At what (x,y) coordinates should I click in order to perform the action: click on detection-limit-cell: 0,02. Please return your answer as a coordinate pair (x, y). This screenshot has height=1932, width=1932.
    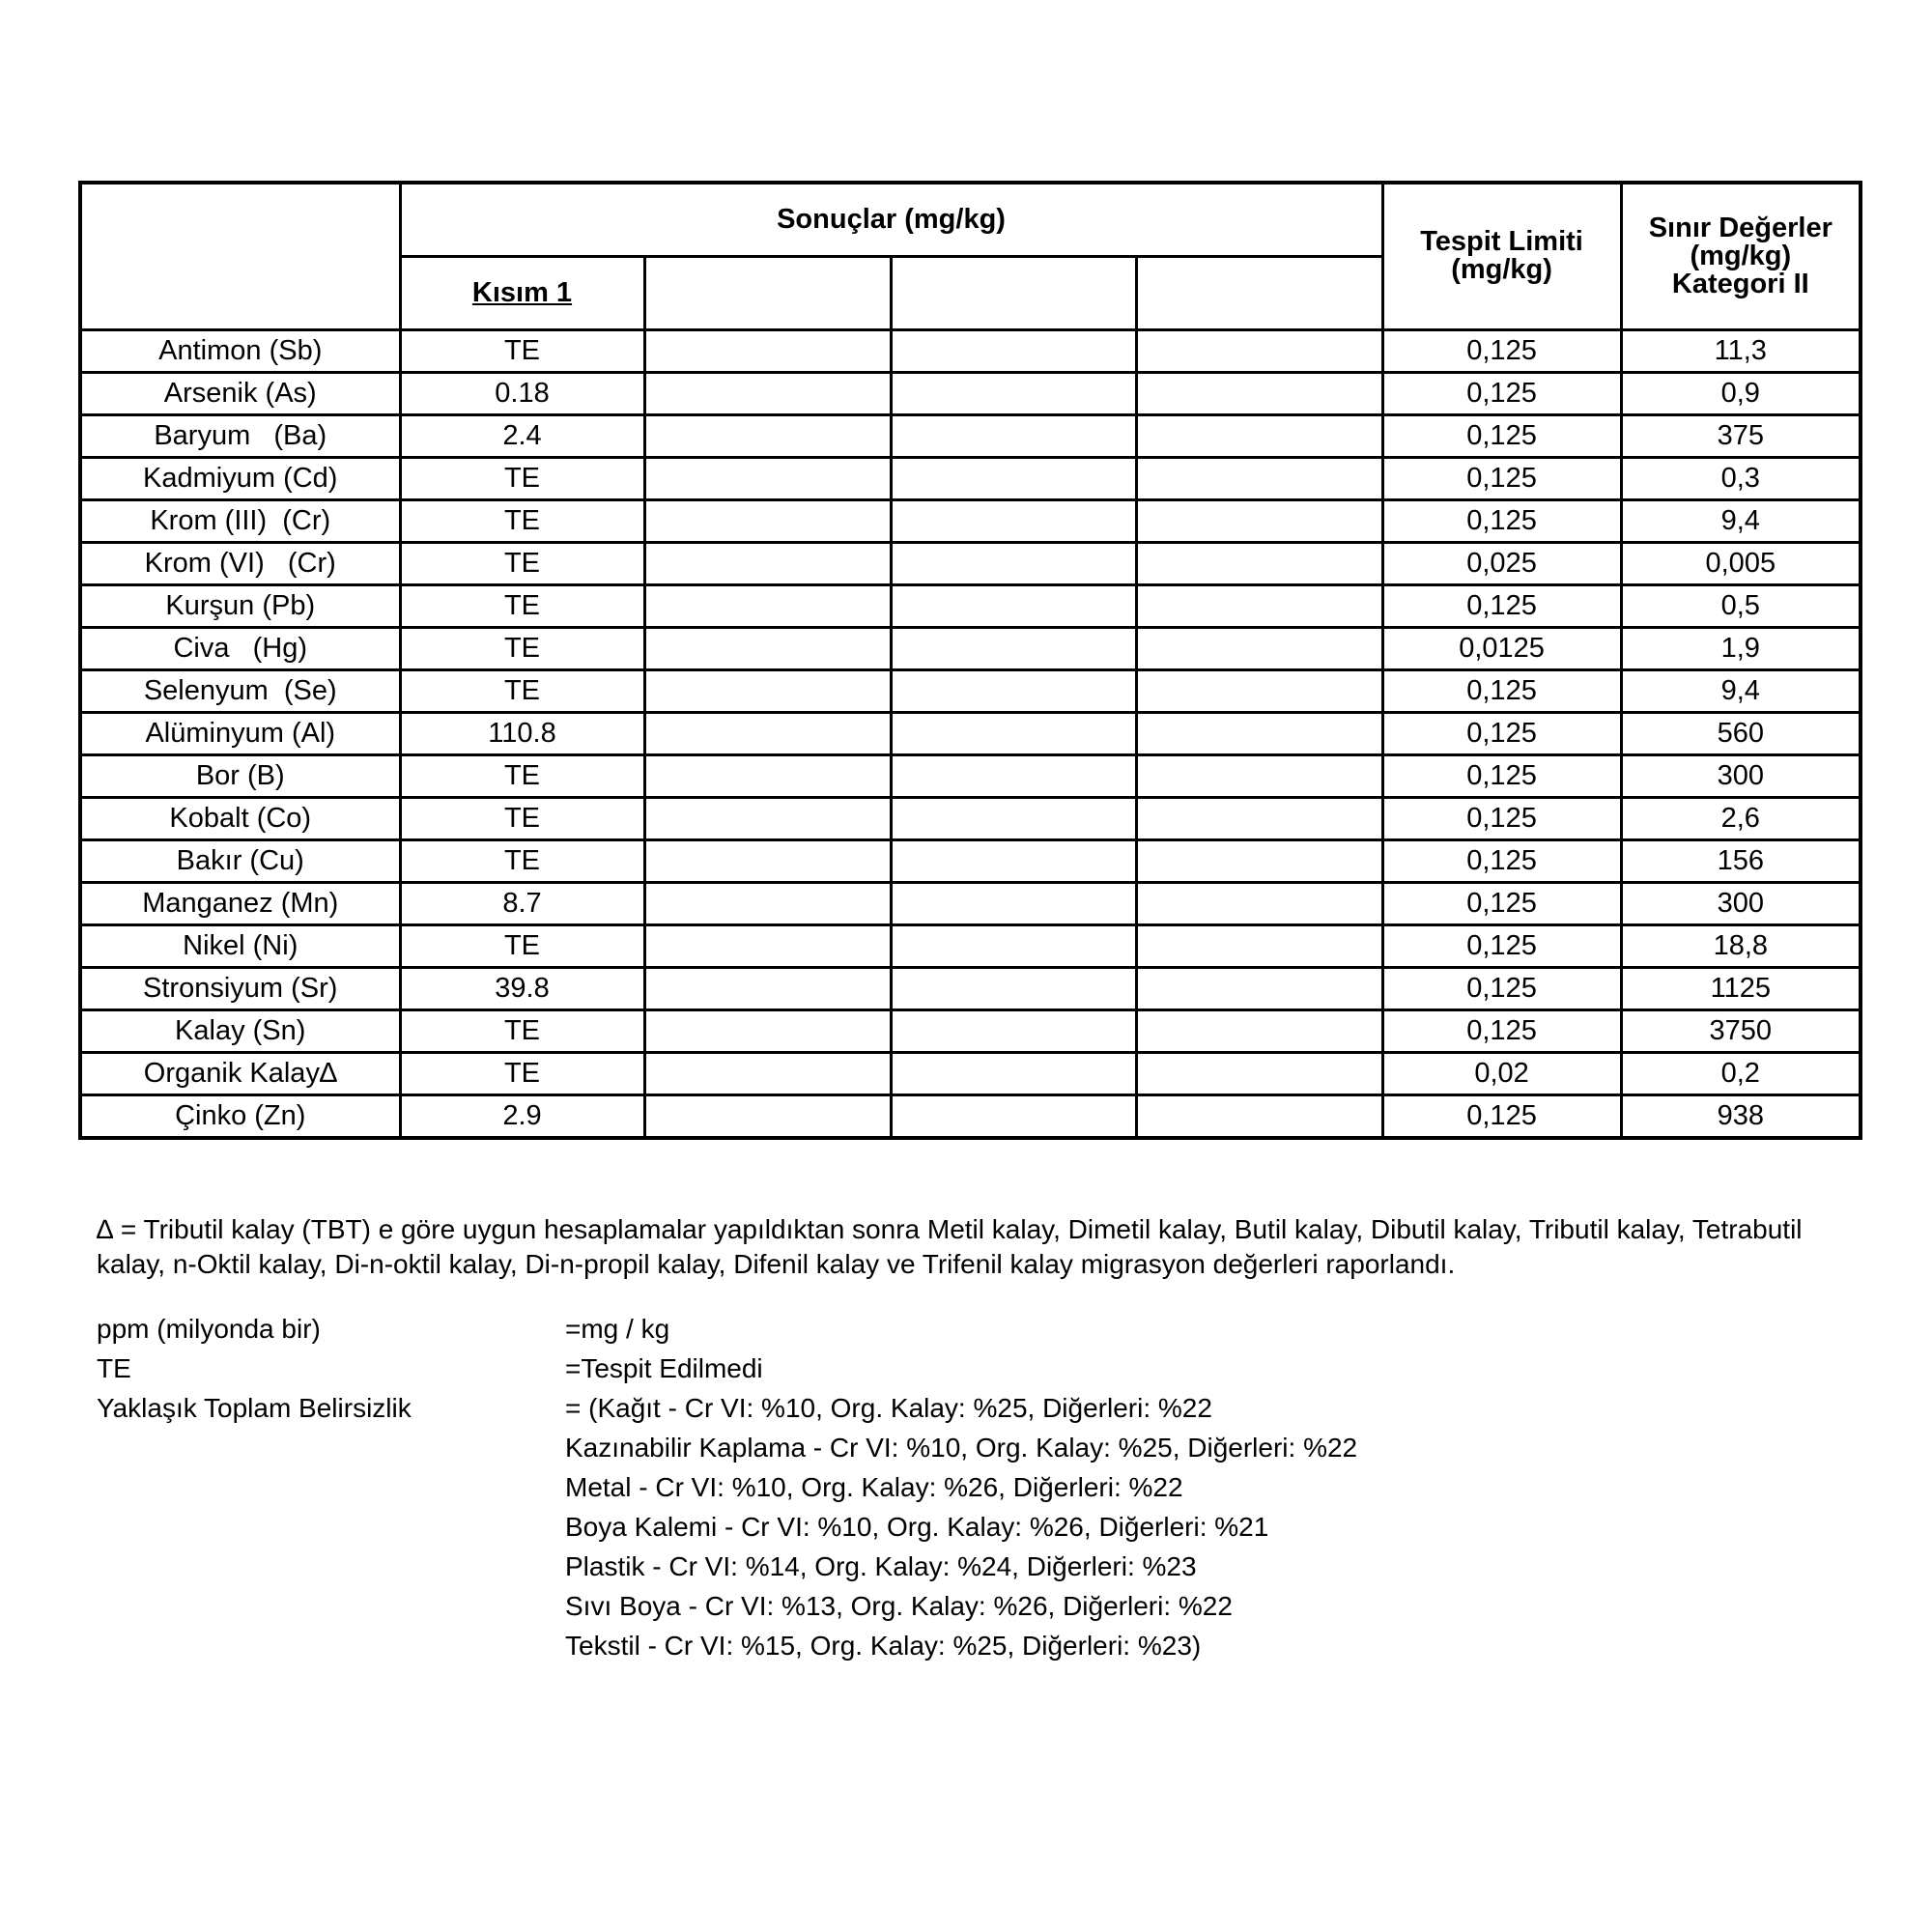
    Looking at the image, I should click on (1501, 1073).